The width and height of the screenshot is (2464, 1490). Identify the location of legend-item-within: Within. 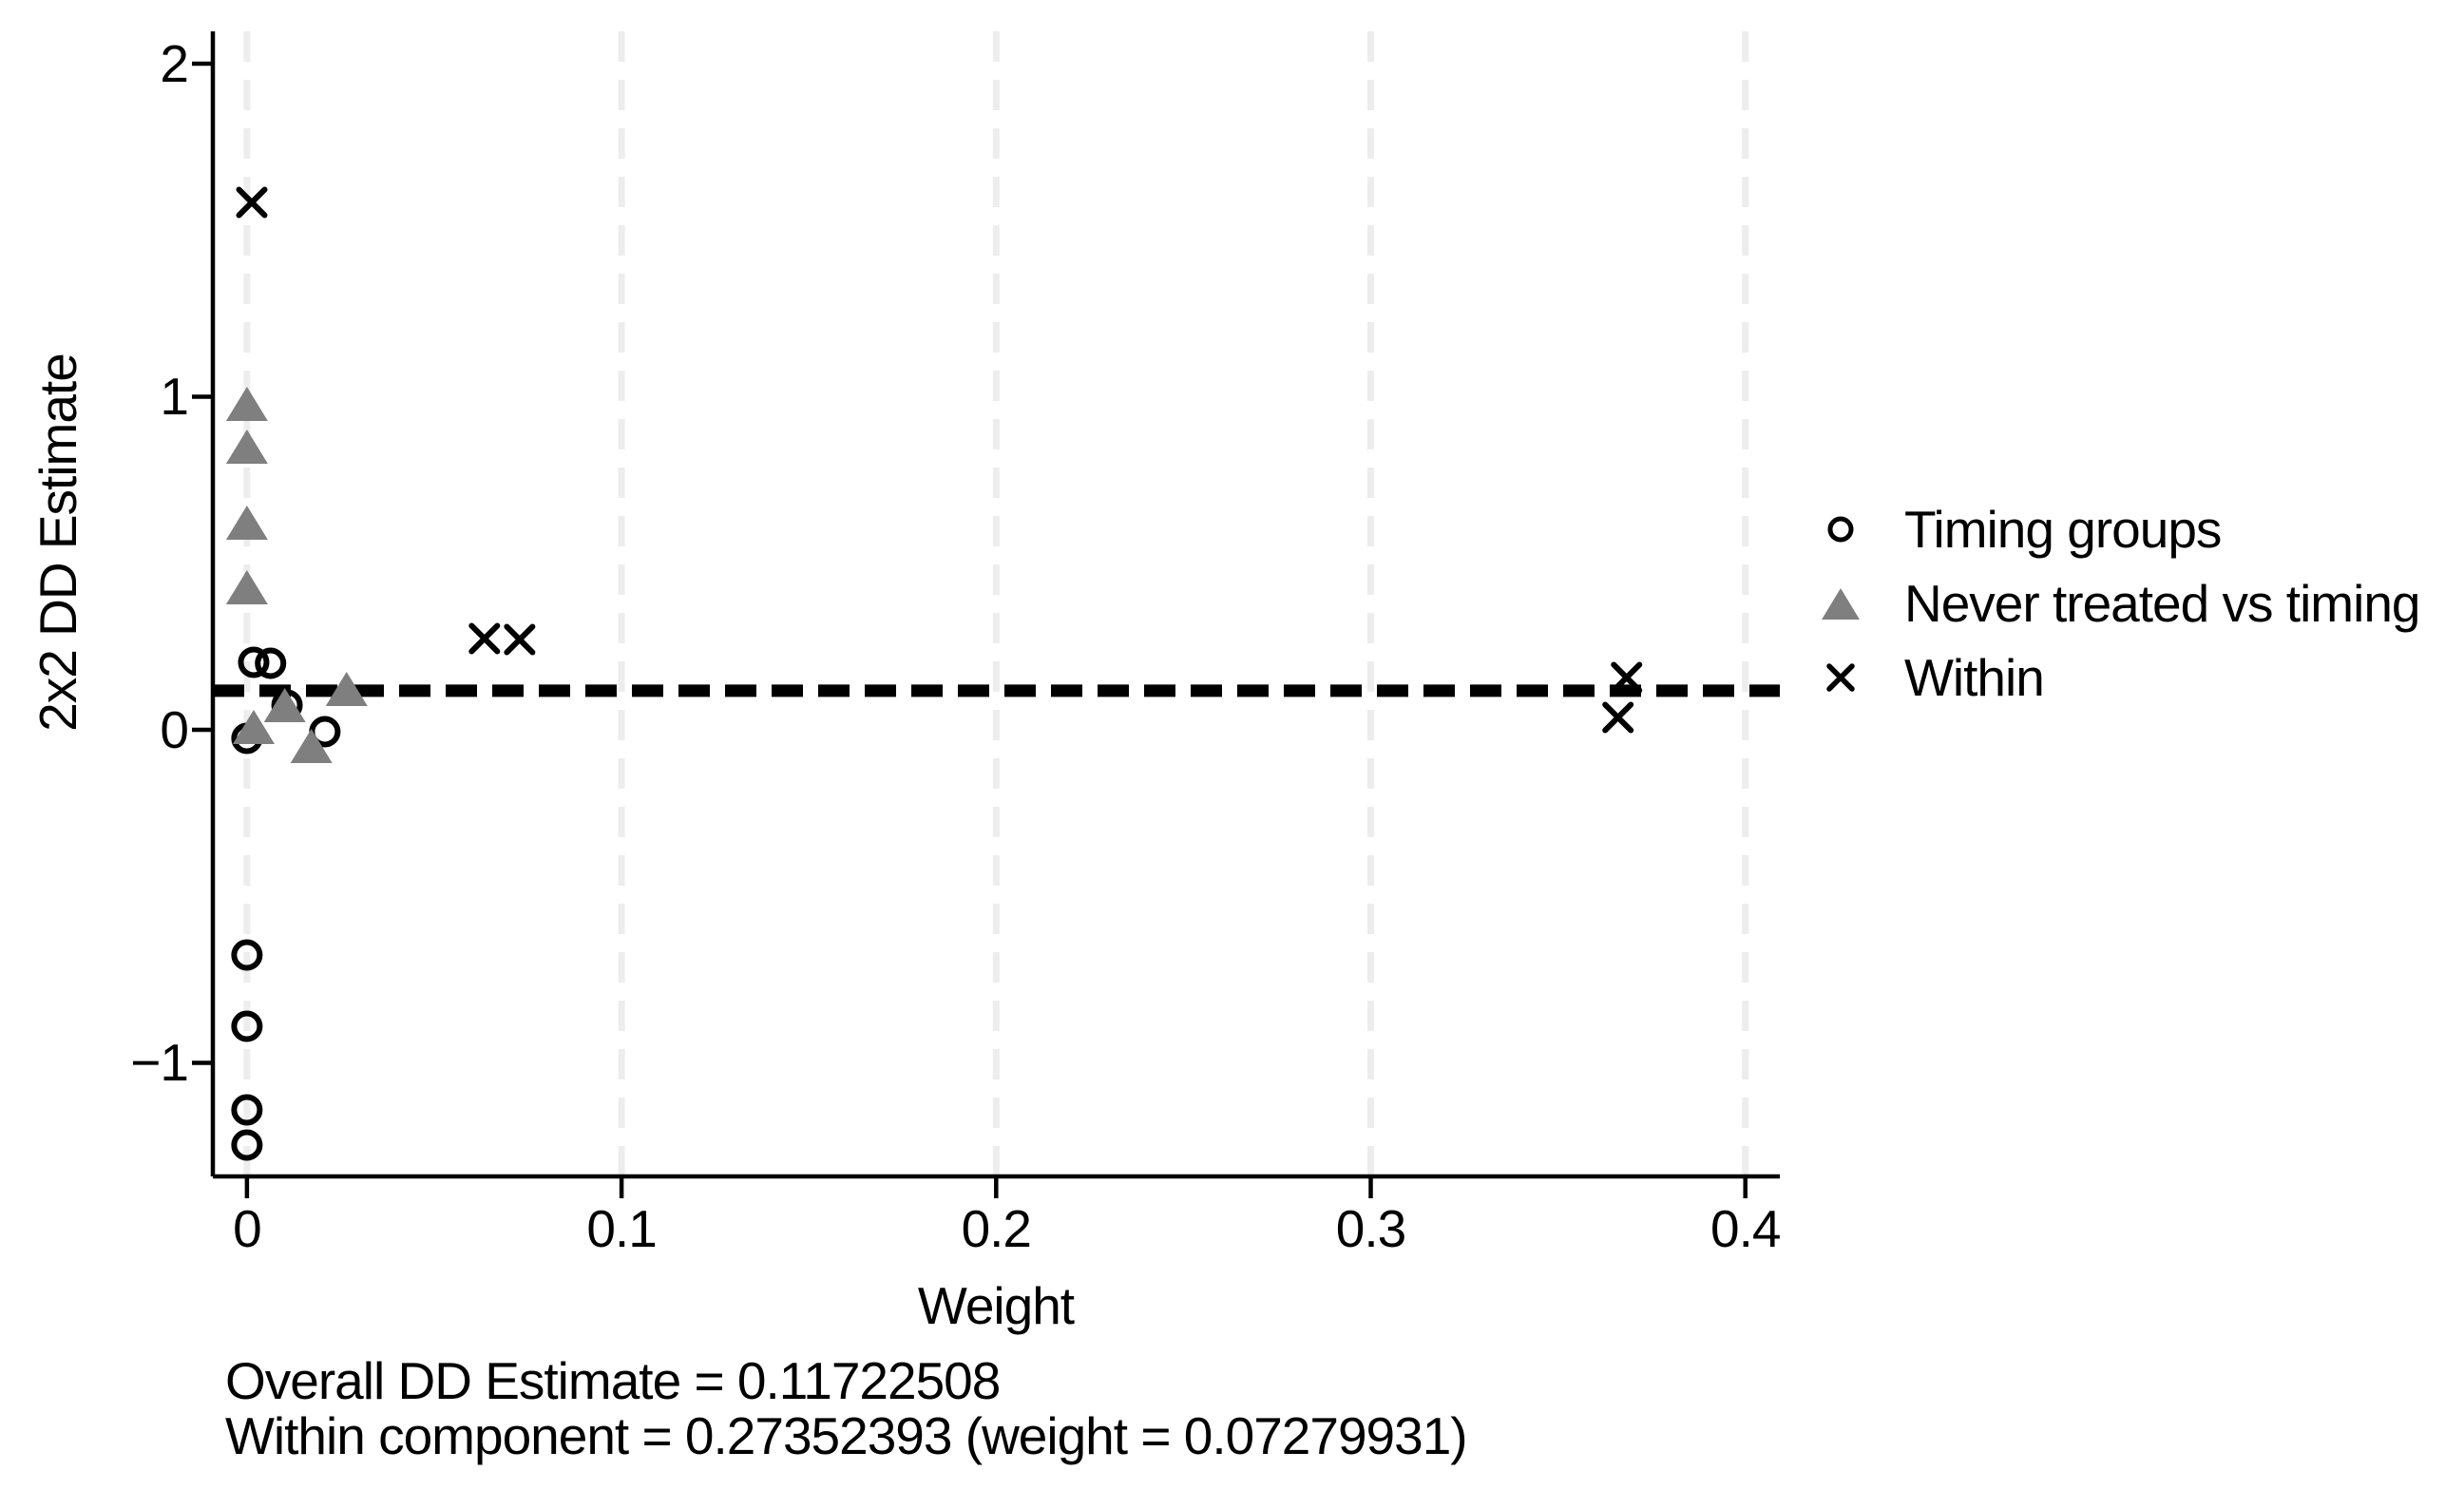
(2116, 677).